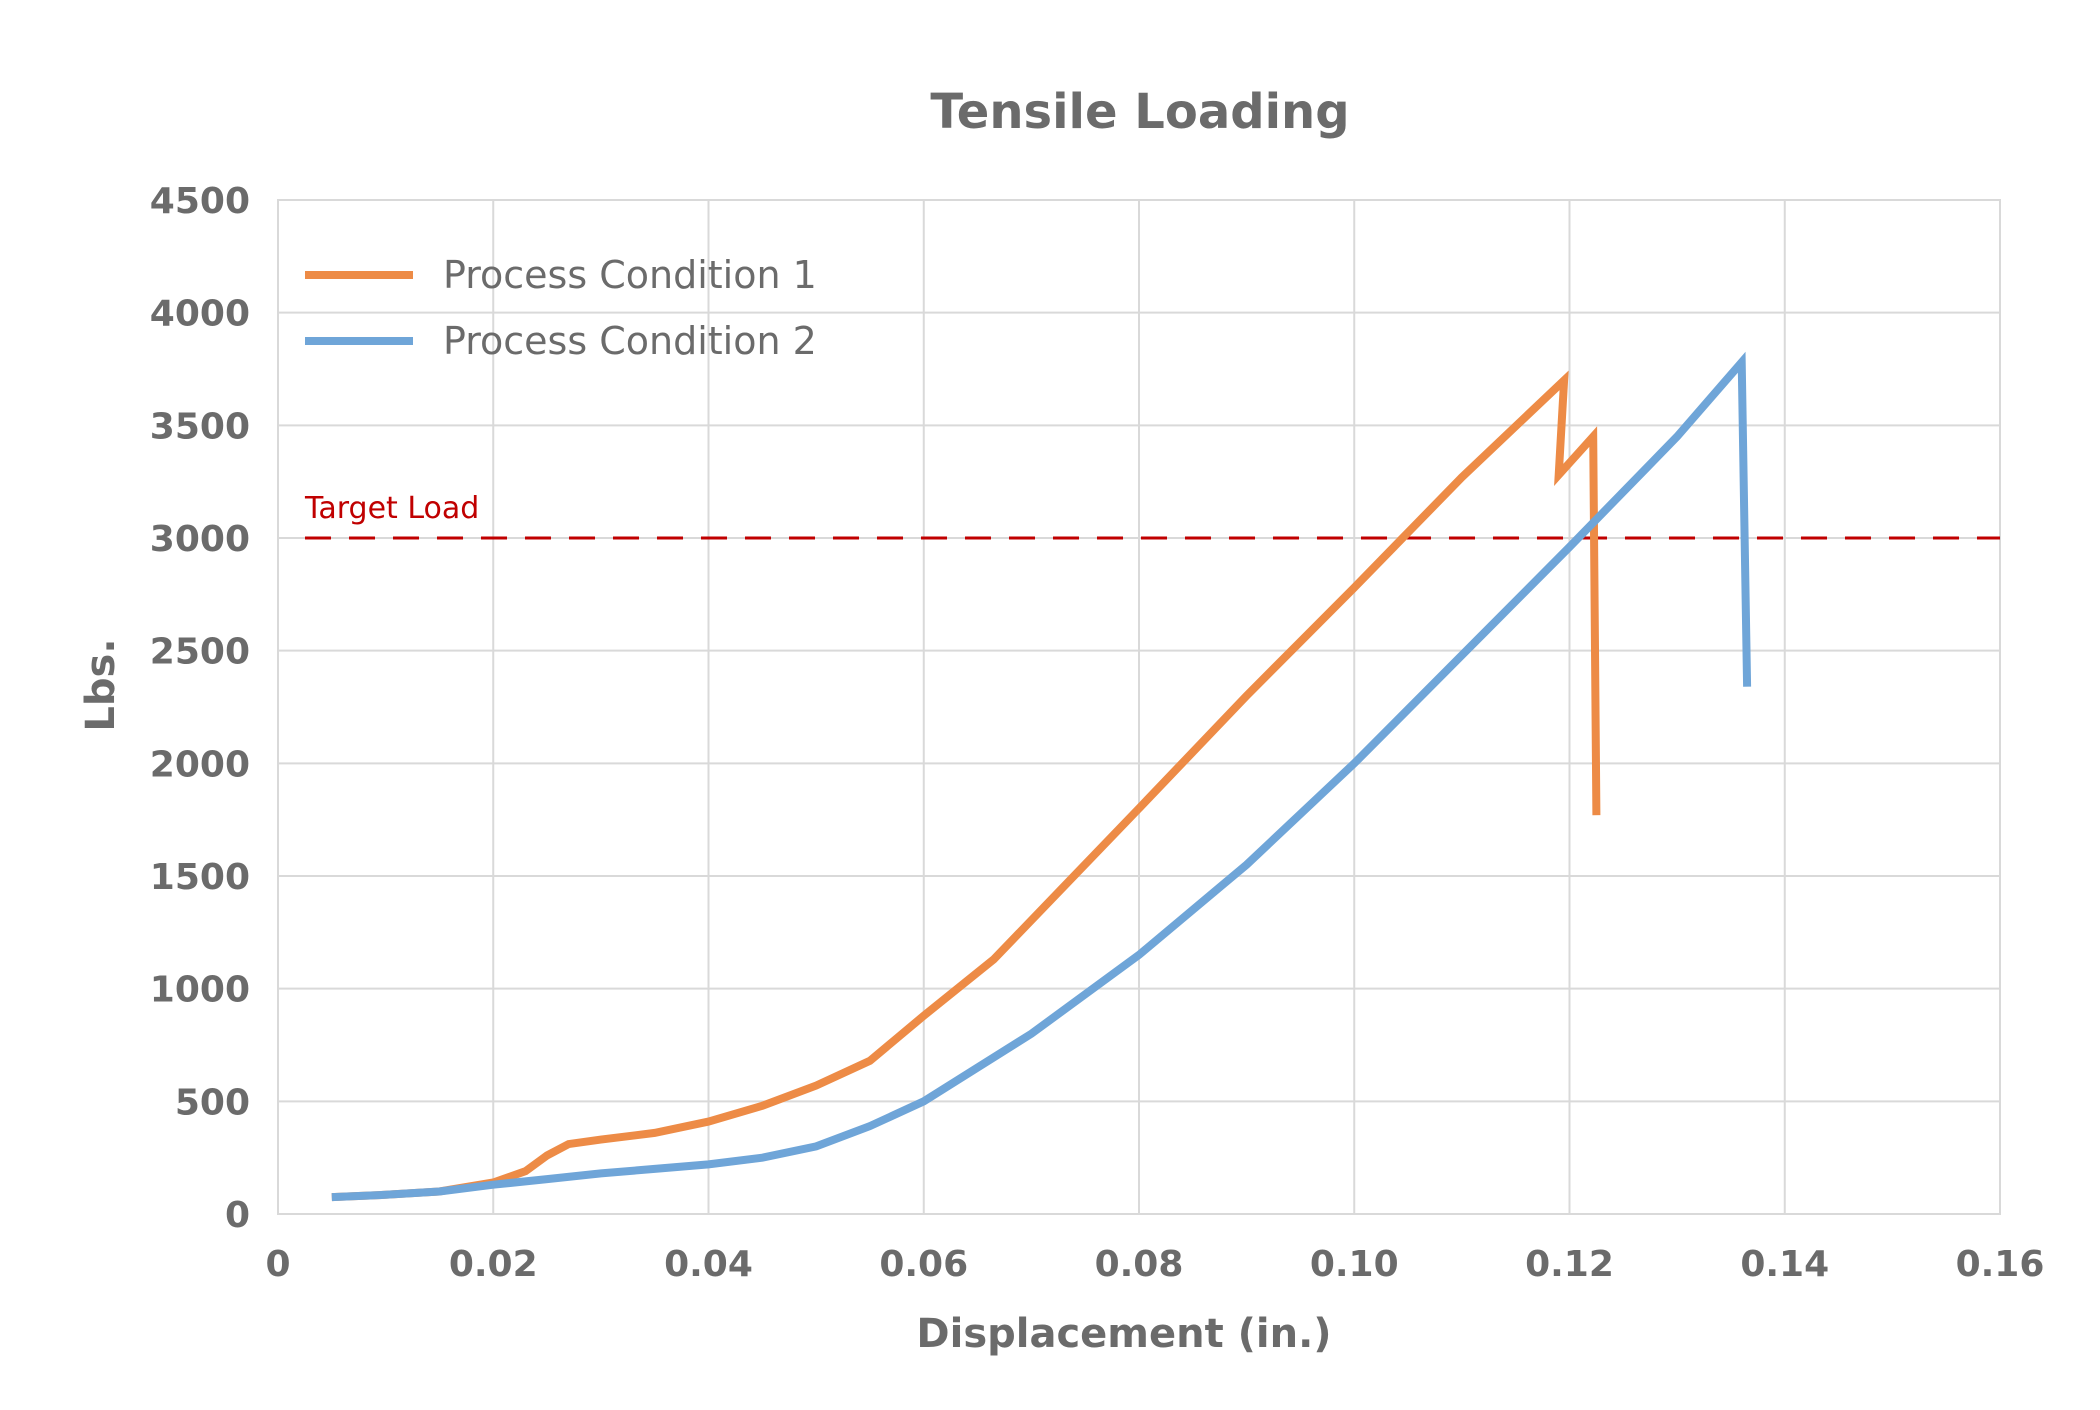 The height and width of the screenshot is (1410, 2100). What do you see at coordinates (237, 1215) in the screenshot?
I see `y-tick-label: 0` at bounding box center [237, 1215].